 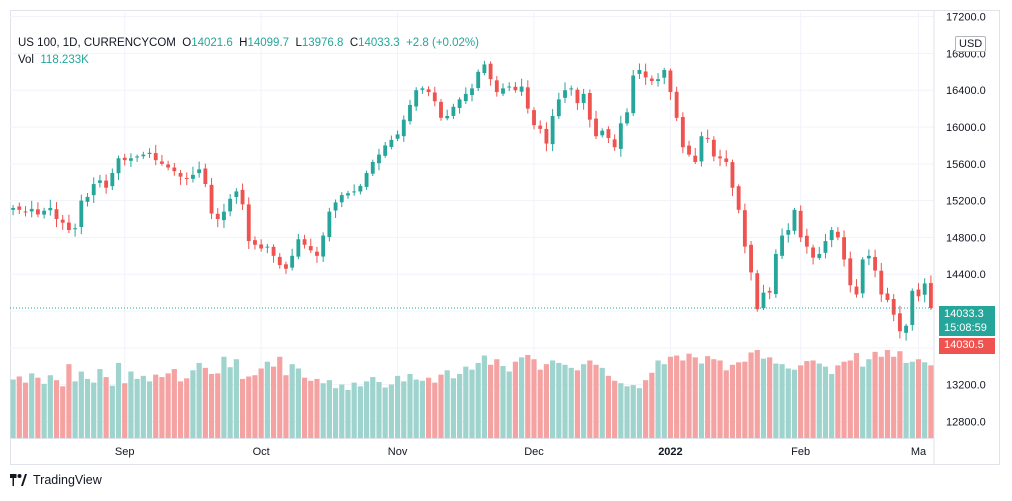 What do you see at coordinates (97, 43) in the screenshot?
I see `symbol-label: US 100, 1D, CURRENCYCOM` at bounding box center [97, 43].